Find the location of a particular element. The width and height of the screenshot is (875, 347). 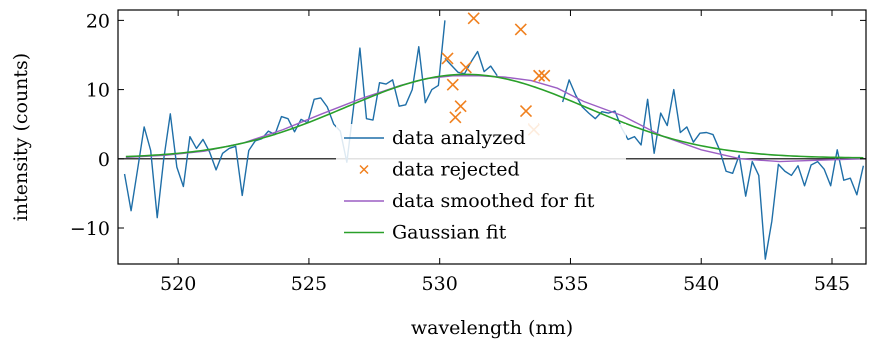

x-tick-label: 535 is located at coordinates (570, 284).